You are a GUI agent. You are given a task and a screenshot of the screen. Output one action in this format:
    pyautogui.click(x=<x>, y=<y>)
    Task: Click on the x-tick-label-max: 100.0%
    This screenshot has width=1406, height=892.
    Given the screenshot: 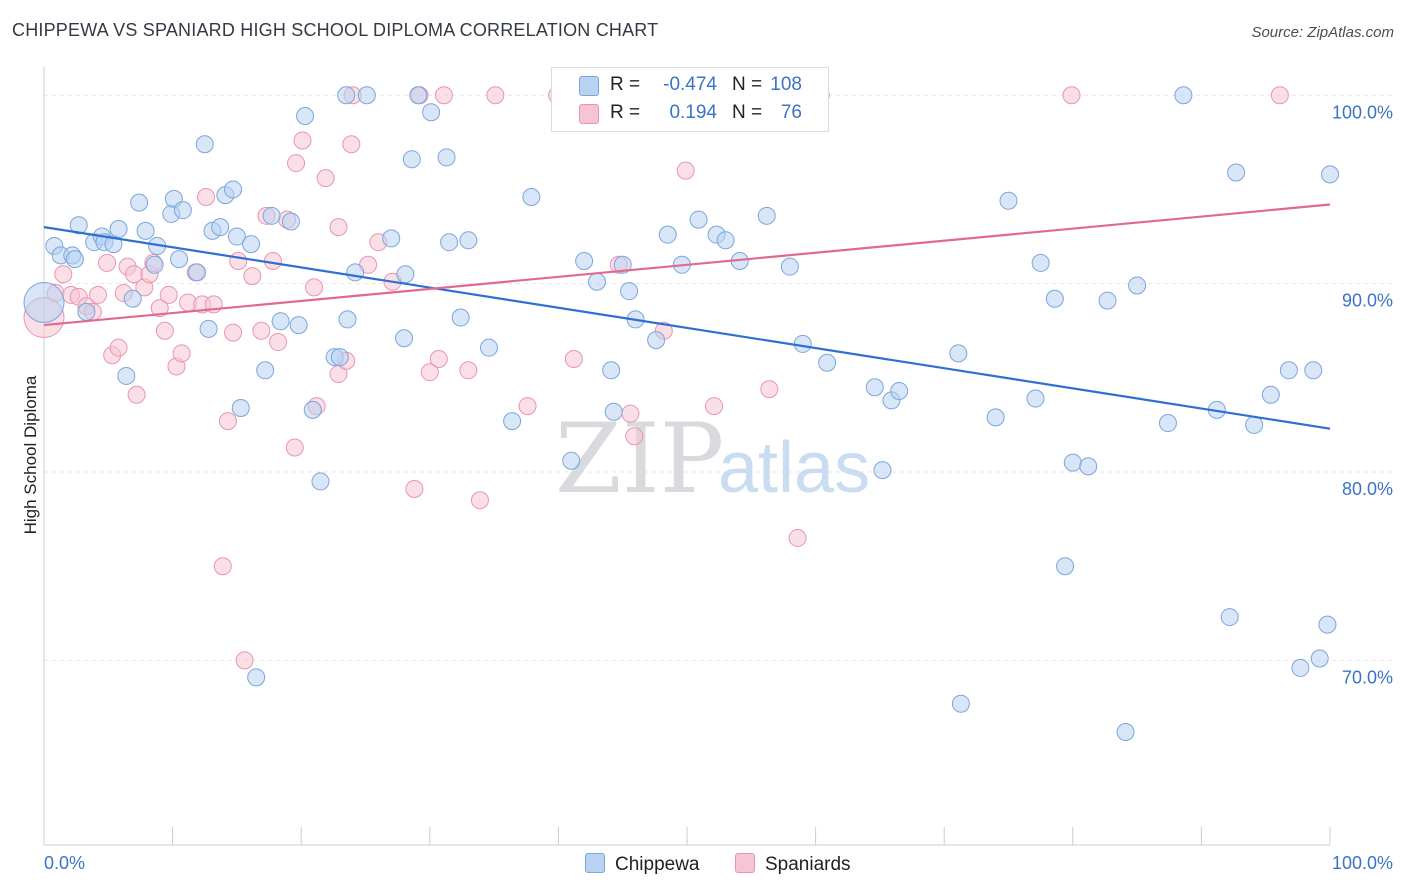 What is the action you would take?
    pyautogui.click(x=1362, y=863)
    